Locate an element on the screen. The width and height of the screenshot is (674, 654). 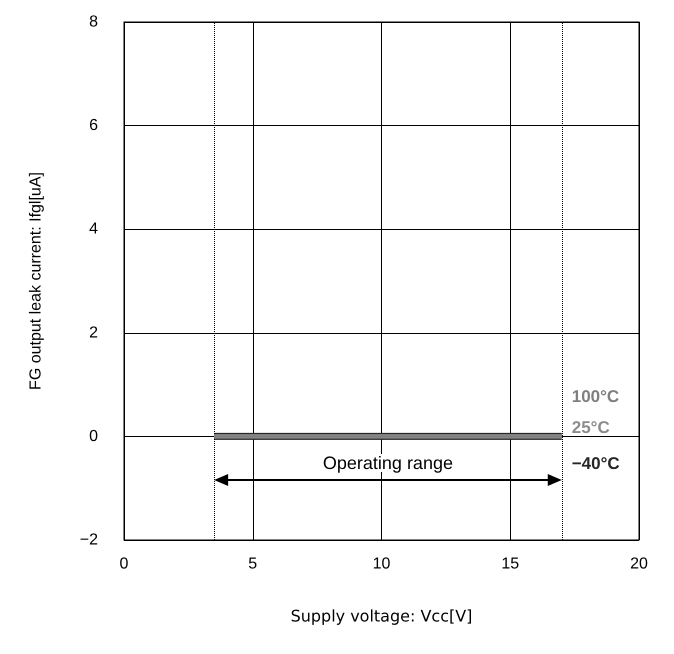
x-tick-label: 10 is located at coordinates (381, 564).